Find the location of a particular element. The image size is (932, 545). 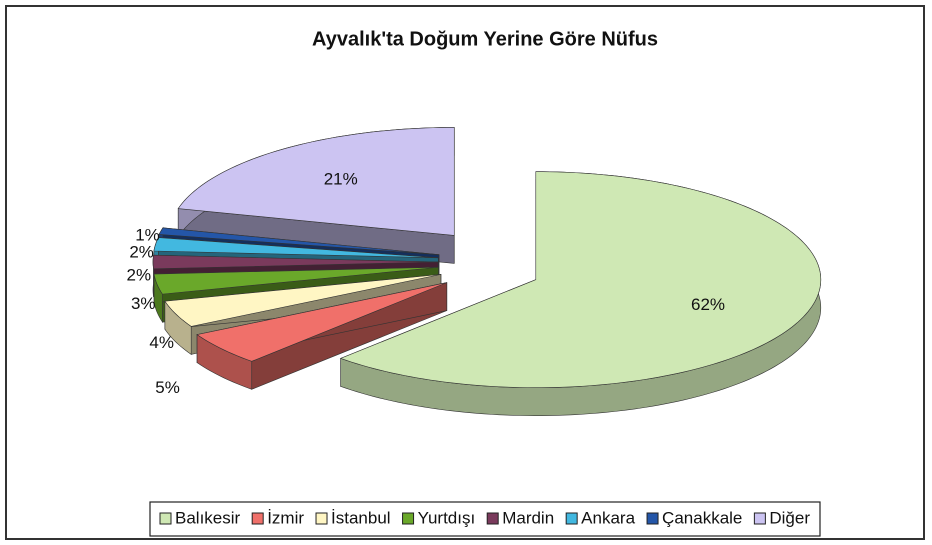

data-label: 21% is located at coordinates (341, 178).